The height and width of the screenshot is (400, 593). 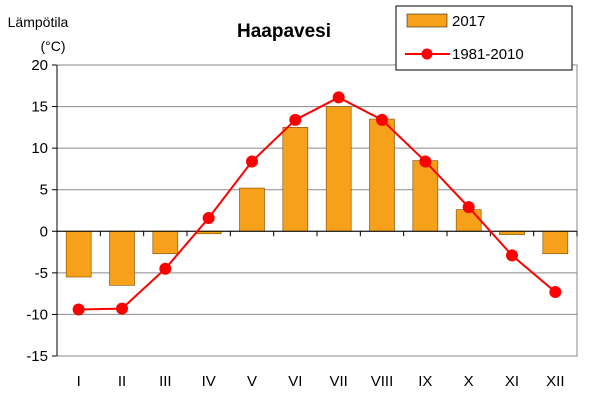 I want to click on point-IV, so click(x=208, y=217).